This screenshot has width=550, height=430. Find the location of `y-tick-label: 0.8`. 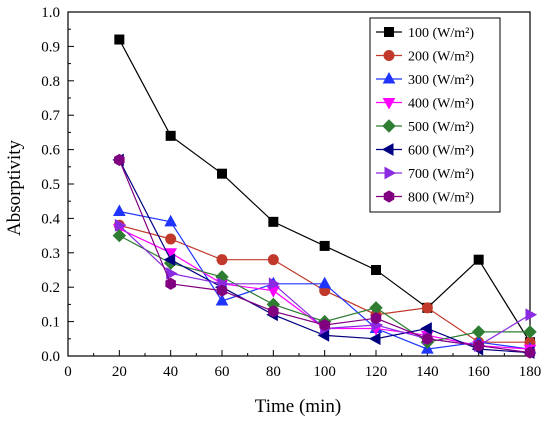

y-tick-label: 0.8 is located at coordinates (50, 82).